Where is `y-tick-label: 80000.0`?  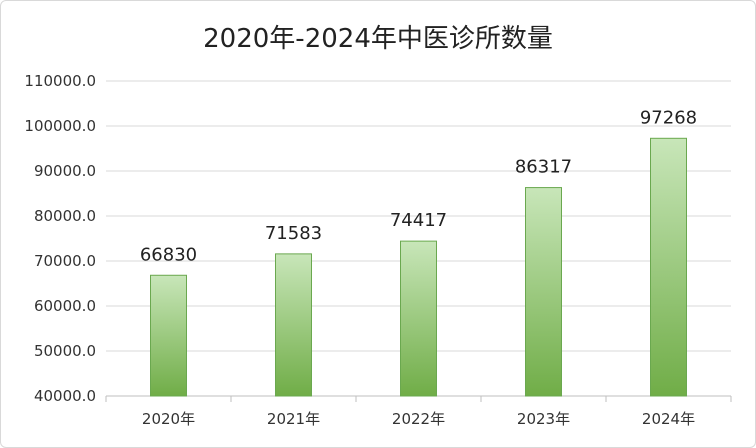 y-tick-label: 80000.0 is located at coordinates (65, 216).